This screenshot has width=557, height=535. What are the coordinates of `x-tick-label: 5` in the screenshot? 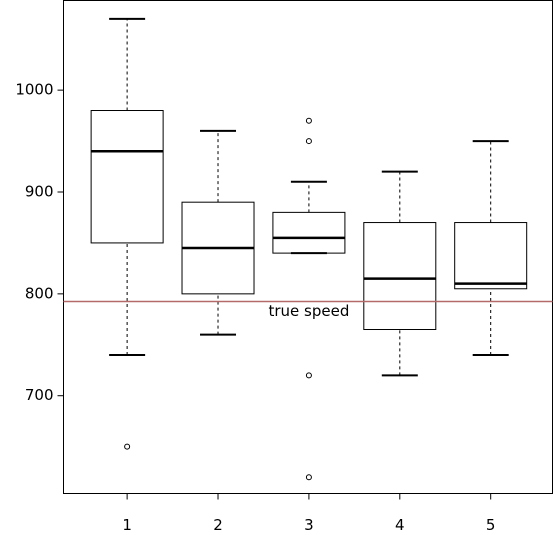 It's located at (491, 525).